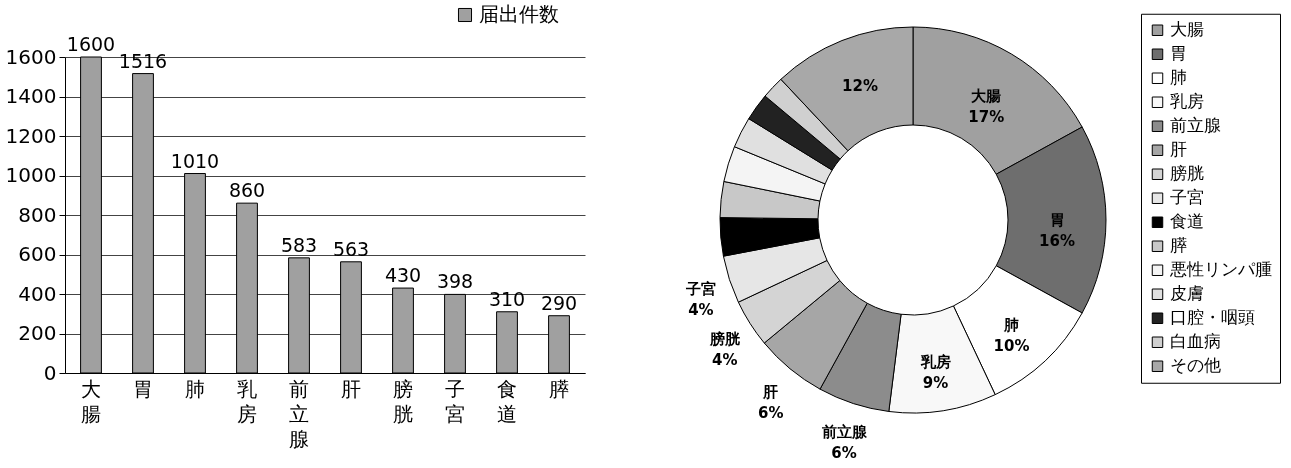  Describe the element at coordinates (1187, 101) in the screenshot. I see `legend-label: 乳房` at that location.